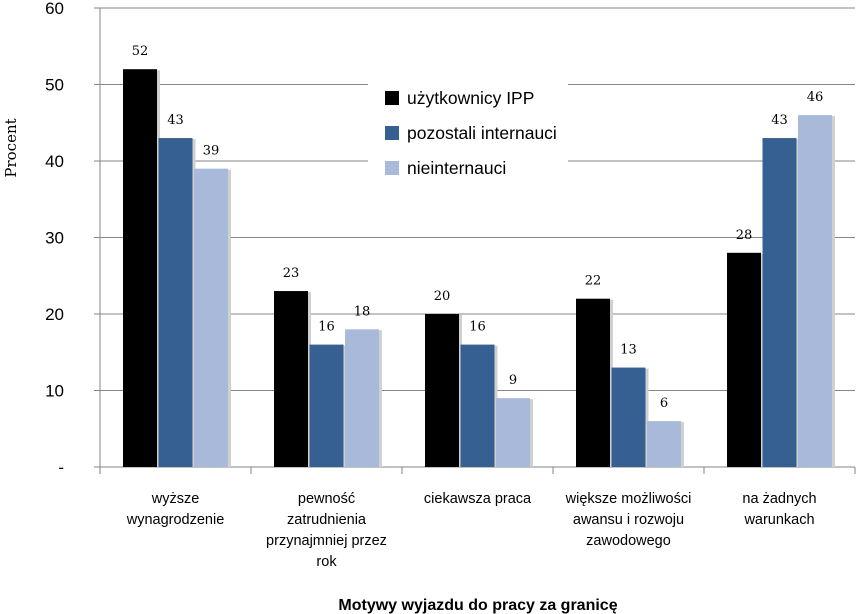  I want to click on y-tick-label: -, so click(61, 467).